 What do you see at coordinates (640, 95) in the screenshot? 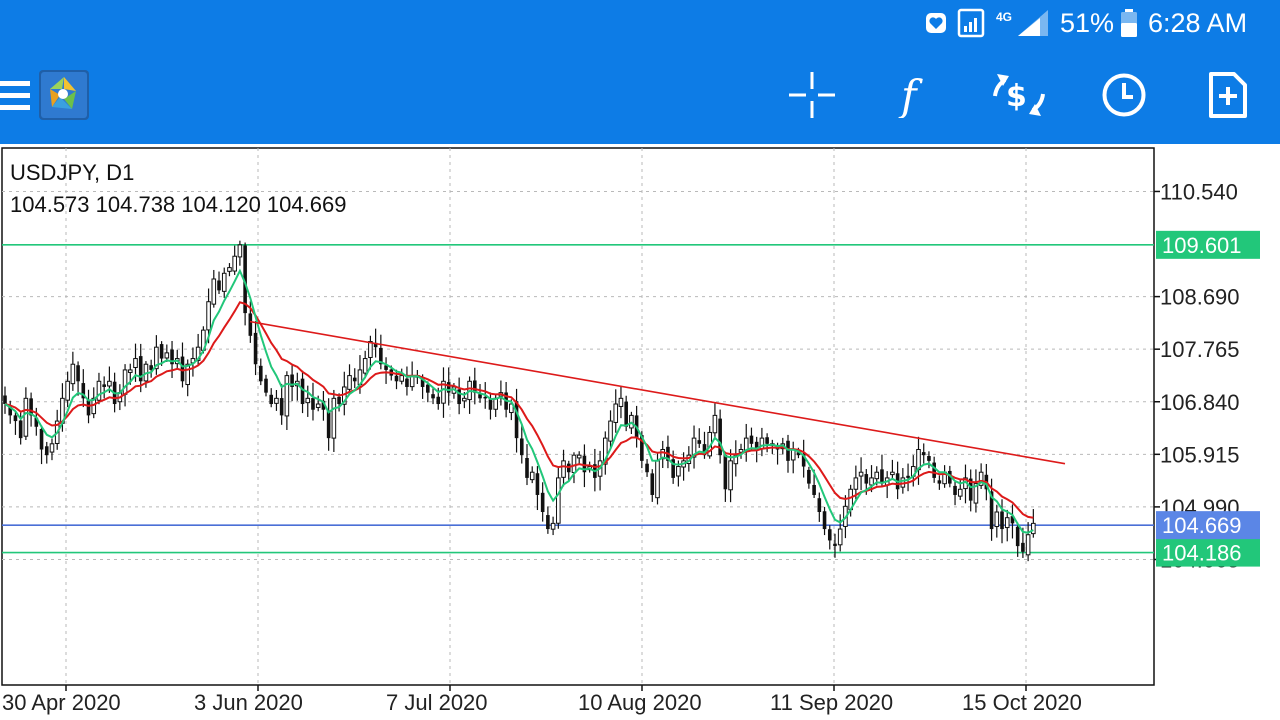
I see `toolbar: f $` at bounding box center [640, 95].